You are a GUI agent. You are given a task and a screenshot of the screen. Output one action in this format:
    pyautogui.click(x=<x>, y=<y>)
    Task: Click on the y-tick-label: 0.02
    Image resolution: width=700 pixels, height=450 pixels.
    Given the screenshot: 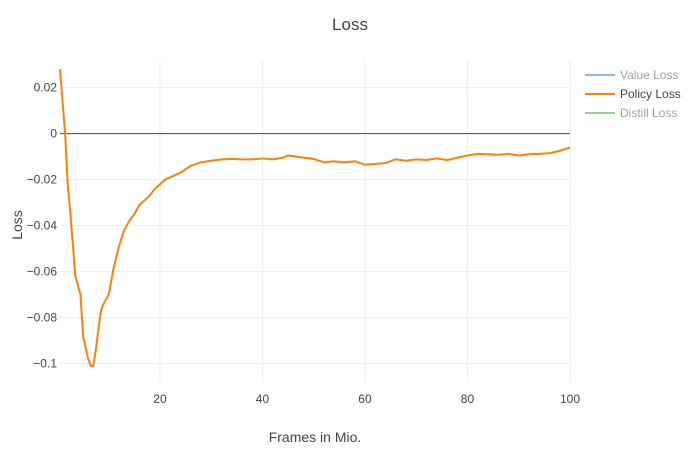 What is the action you would take?
    pyautogui.click(x=46, y=88)
    